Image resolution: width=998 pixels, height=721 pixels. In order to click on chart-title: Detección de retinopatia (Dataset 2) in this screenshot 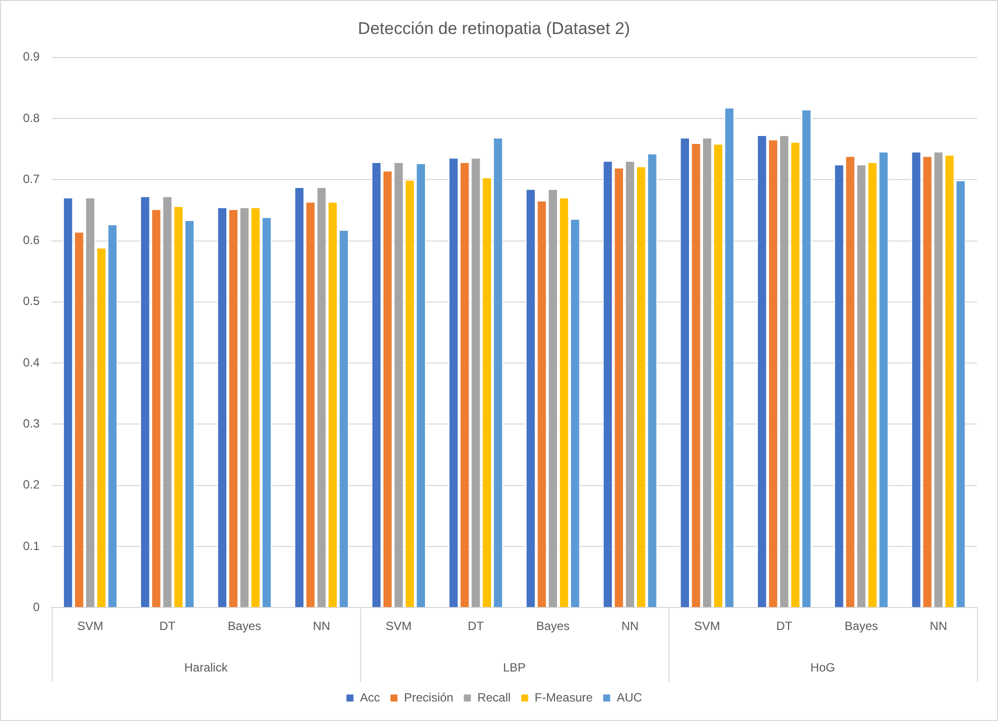, I will do `click(494, 28)`.